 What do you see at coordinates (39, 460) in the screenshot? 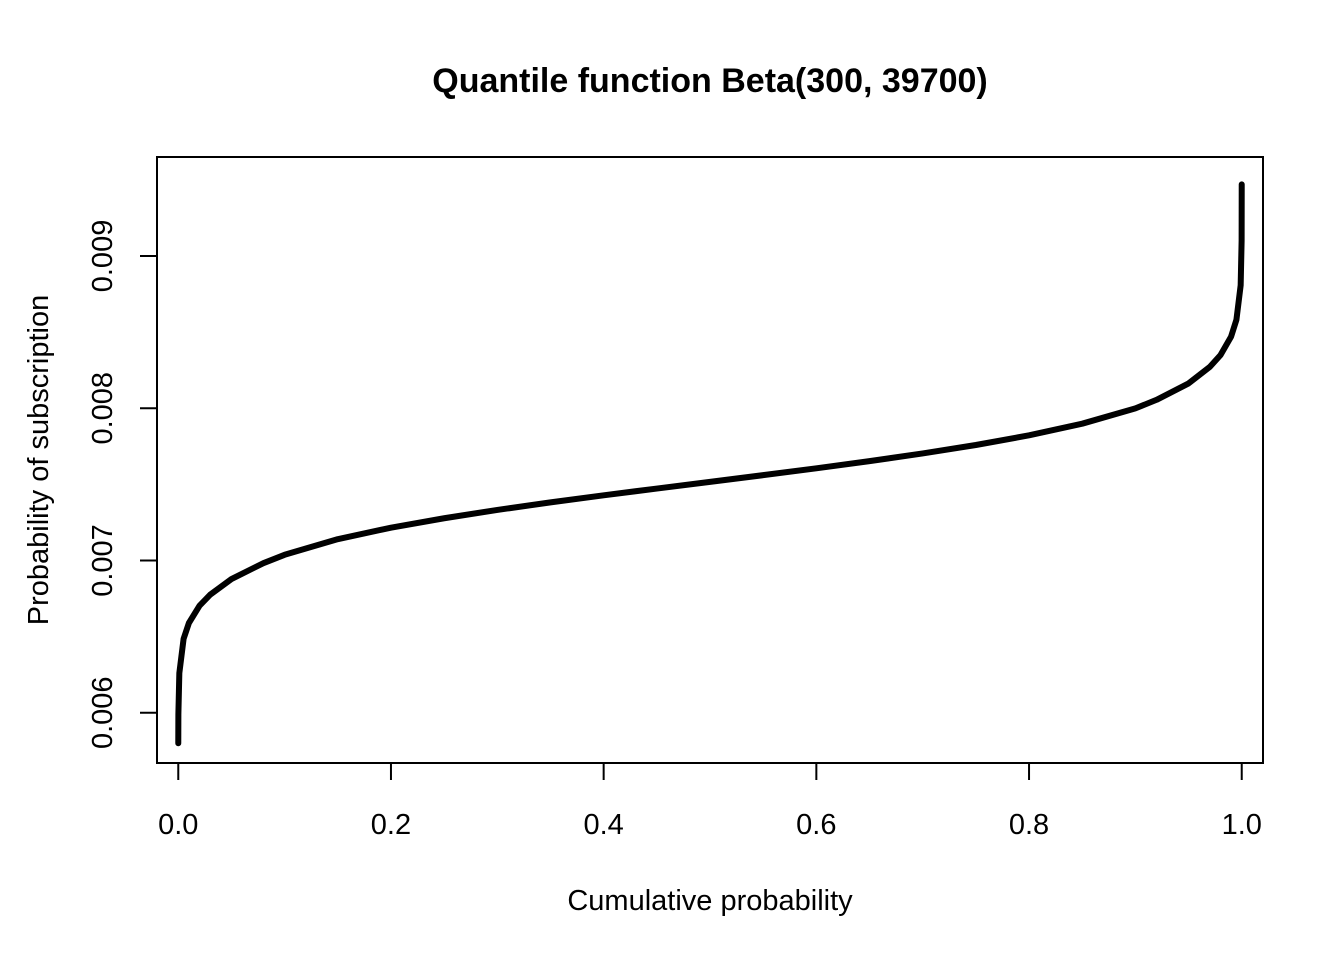
I see `y-axis-label: Probability of subscription` at bounding box center [39, 460].